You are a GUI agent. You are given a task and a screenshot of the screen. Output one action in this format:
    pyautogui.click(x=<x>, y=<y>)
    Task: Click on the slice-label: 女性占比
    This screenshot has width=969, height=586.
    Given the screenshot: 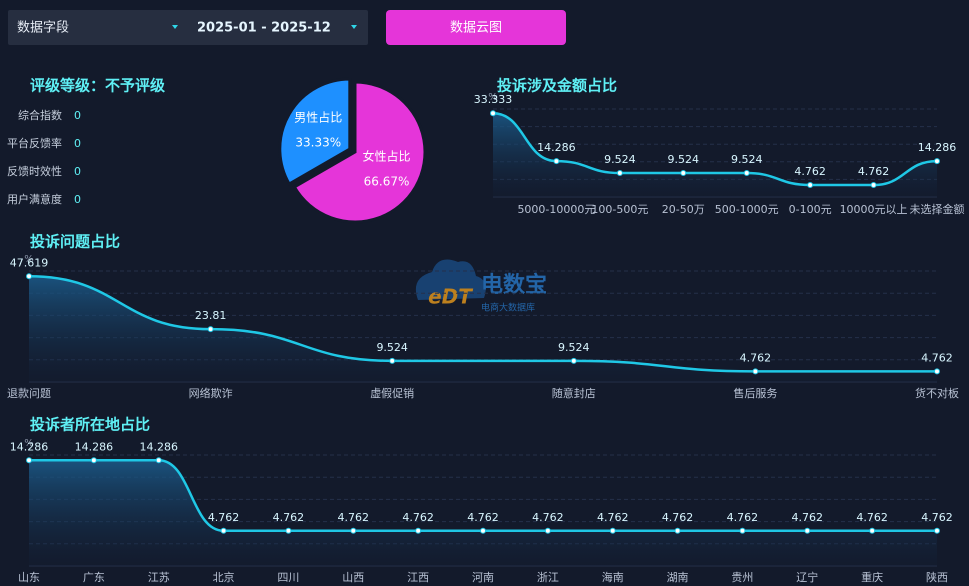 What is the action you would take?
    pyautogui.click(x=387, y=156)
    